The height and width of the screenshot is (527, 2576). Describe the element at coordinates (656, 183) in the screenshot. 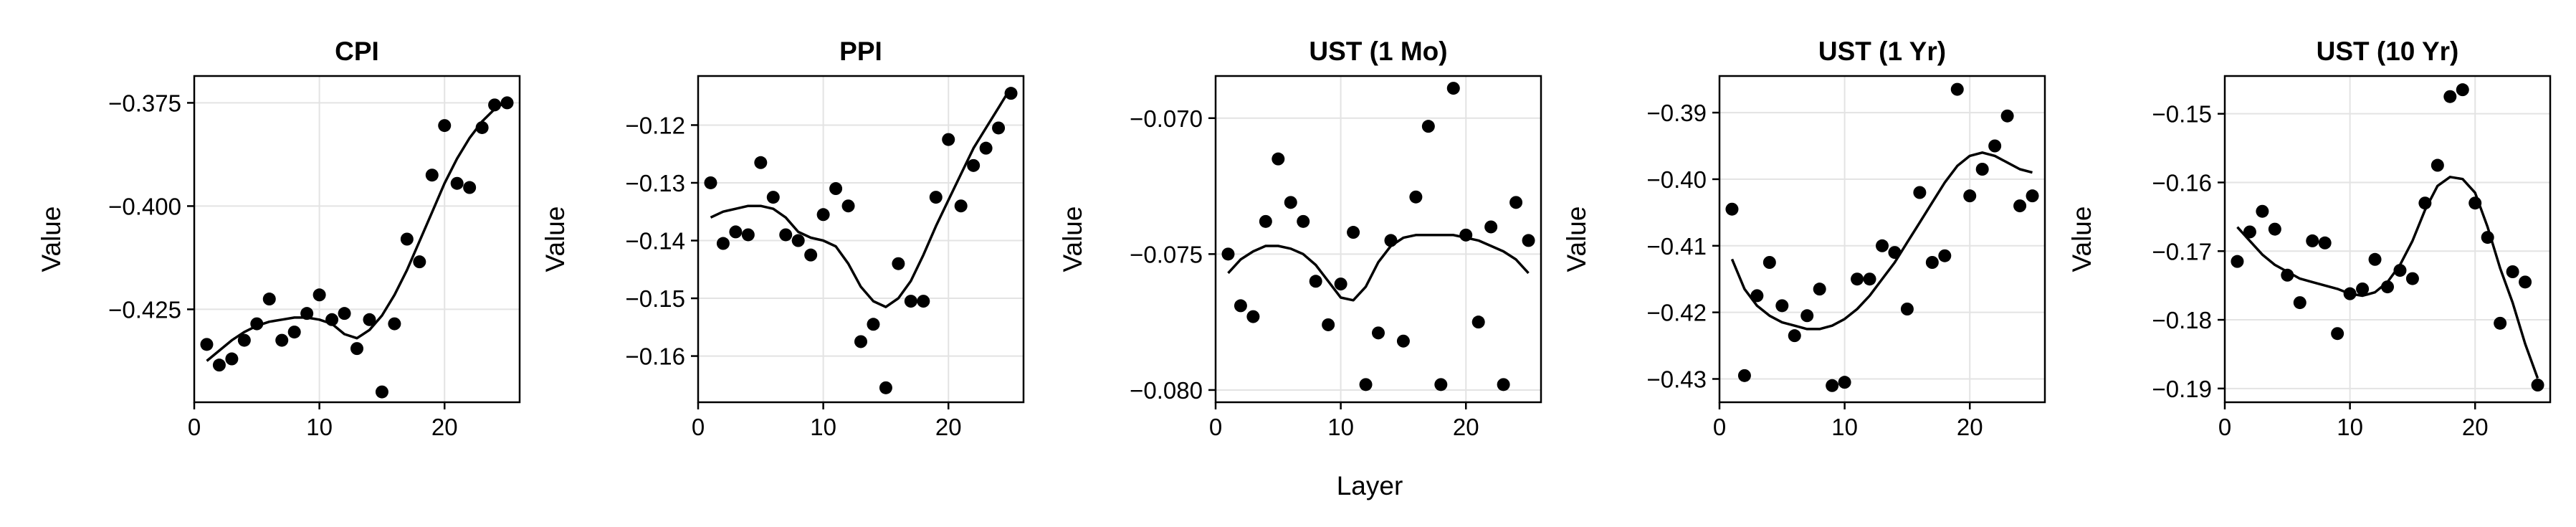

I see `y-tick-label: −0.13` at that location.